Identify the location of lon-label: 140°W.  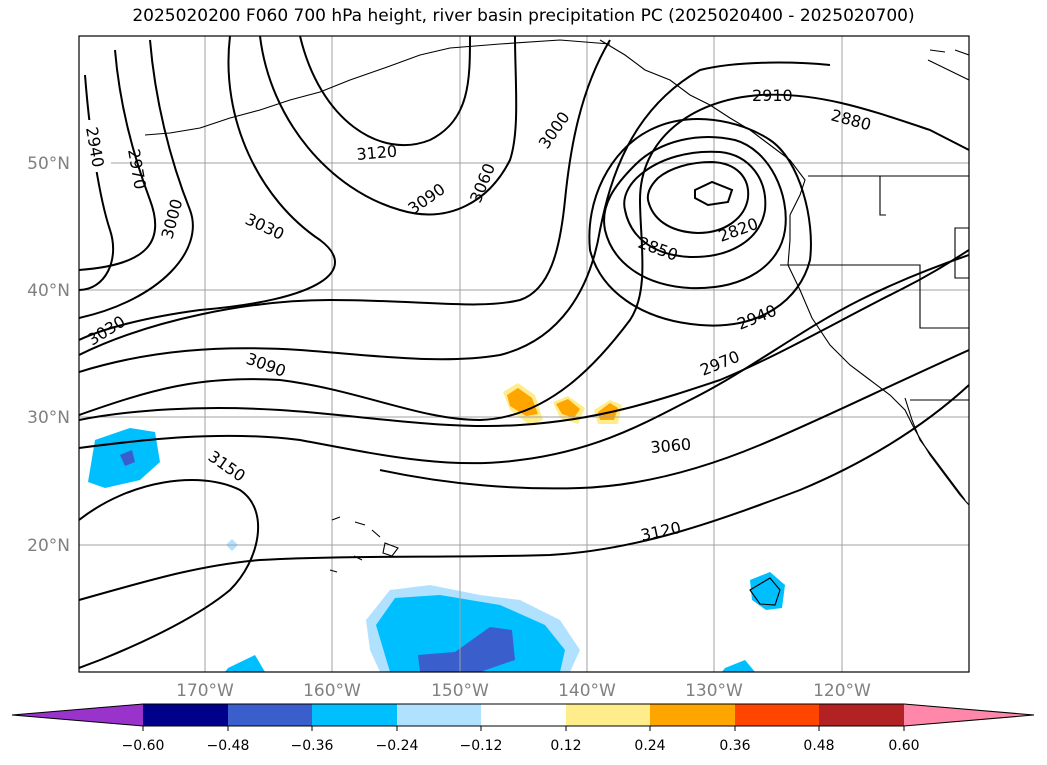
(587, 691).